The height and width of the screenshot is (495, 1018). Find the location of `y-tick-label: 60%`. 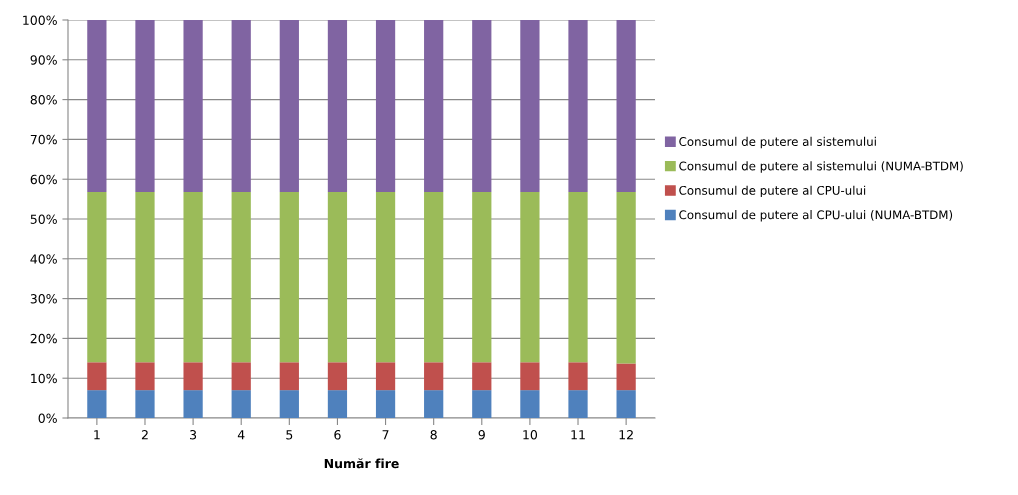

y-tick-label: 60% is located at coordinates (43, 179).